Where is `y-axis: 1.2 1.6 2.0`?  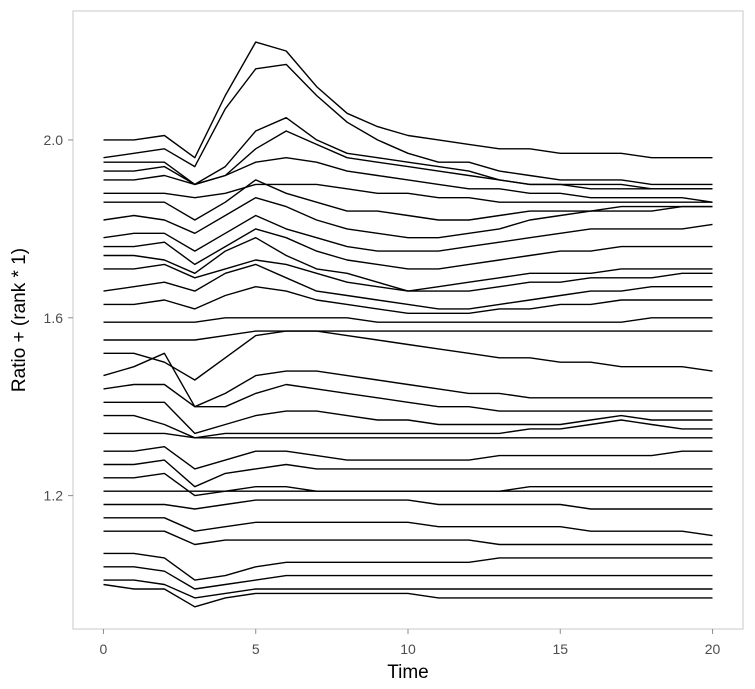 y-axis: 1.2 1.6 2.0 is located at coordinates (58, 318).